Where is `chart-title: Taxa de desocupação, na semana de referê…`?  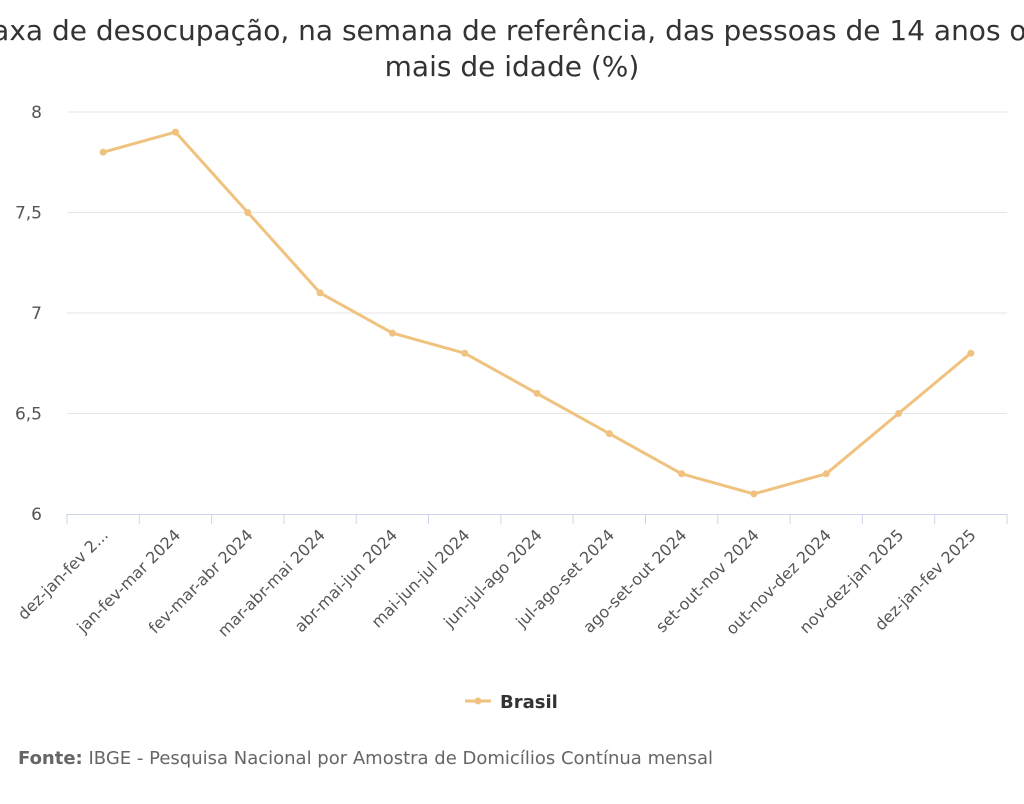
chart-title: Taxa de desocupação, na semana de referê… is located at coordinates (512, 48).